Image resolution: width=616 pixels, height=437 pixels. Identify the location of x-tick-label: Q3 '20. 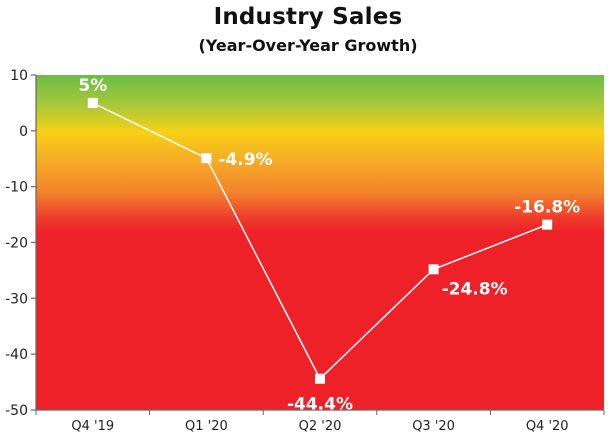
(433, 426).